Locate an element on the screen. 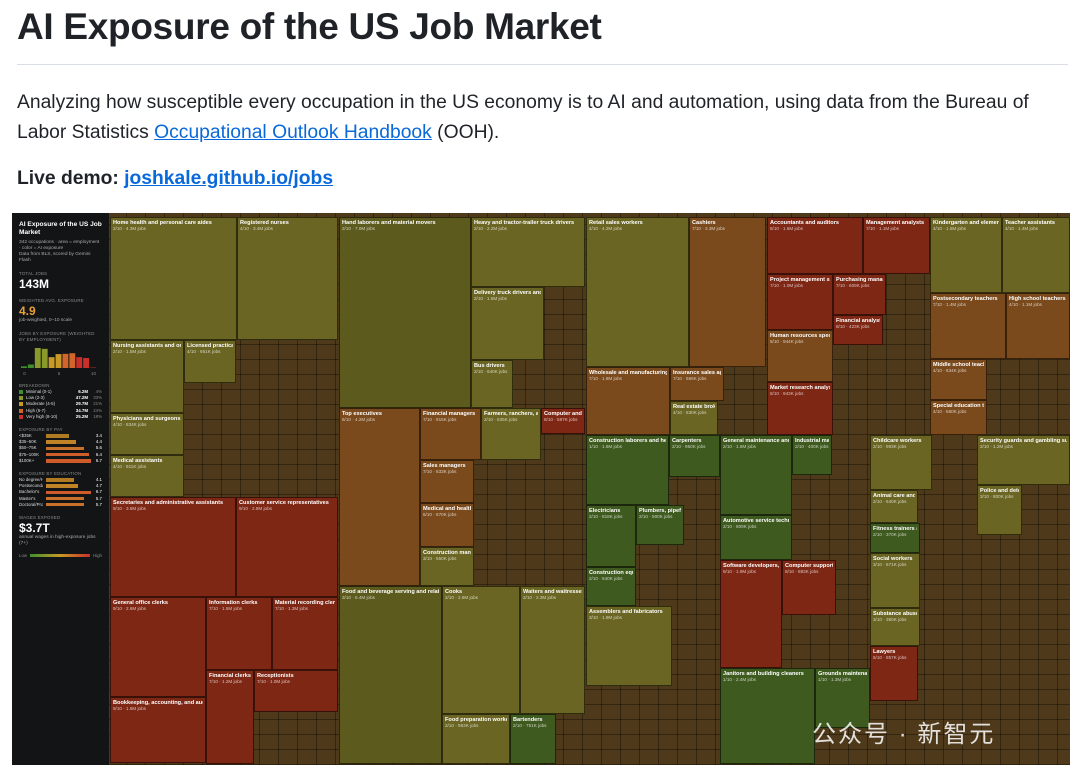 The image size is (1080, 772). breakdown-label: Moderate (4-5) is located at coordinates (41, 404).